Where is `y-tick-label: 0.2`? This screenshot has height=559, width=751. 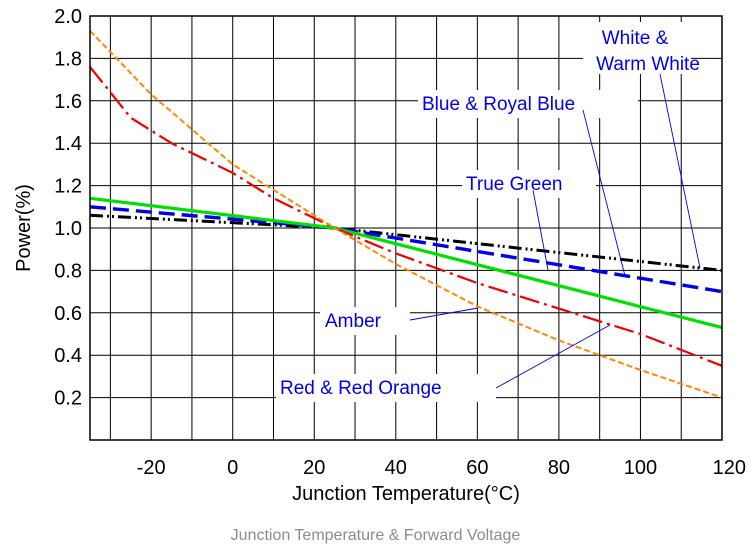 y-tick-label: 0.2 is located at coordinates (68, 399).